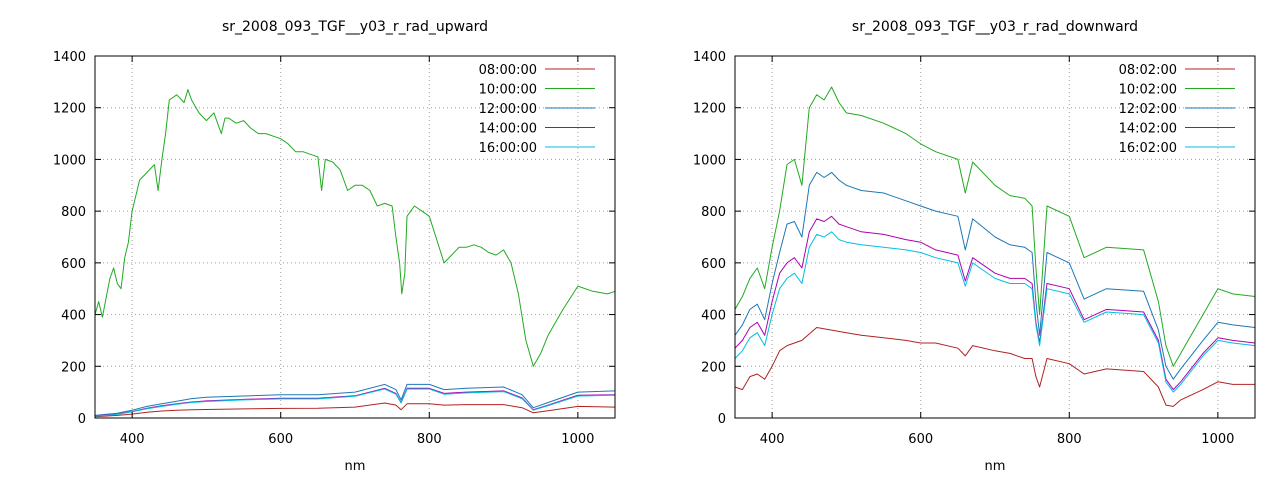  Describe the element at coordinates (508, 90) in the screenshot. I see `legend-label: 10:00:00` at that location.